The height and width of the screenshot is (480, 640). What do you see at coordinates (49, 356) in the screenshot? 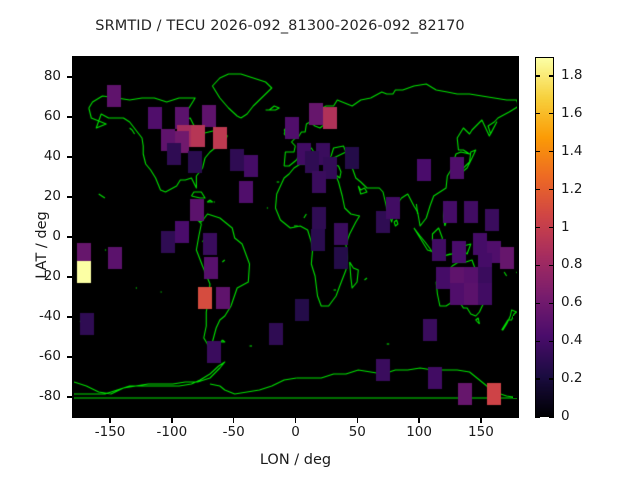
I see `y-tick-label: -60` at bounding box center [49, 356].